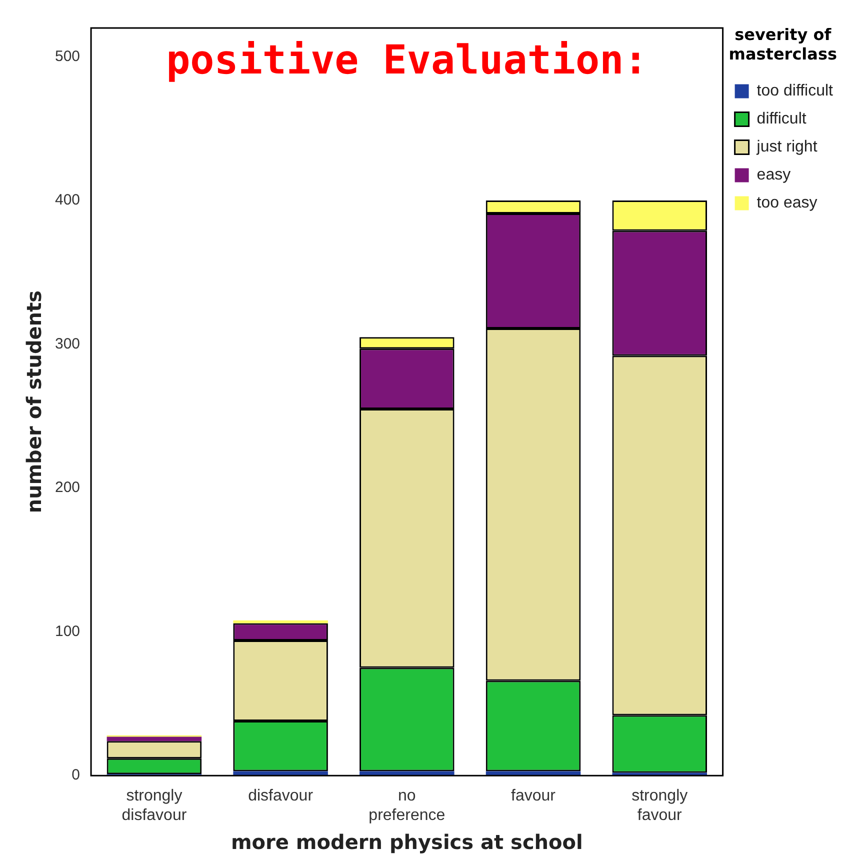 The image size is (855, 865). Describe the element at coordinates (407, 806) in the screenshot. I see `x-tick-label: no preference` at that location.